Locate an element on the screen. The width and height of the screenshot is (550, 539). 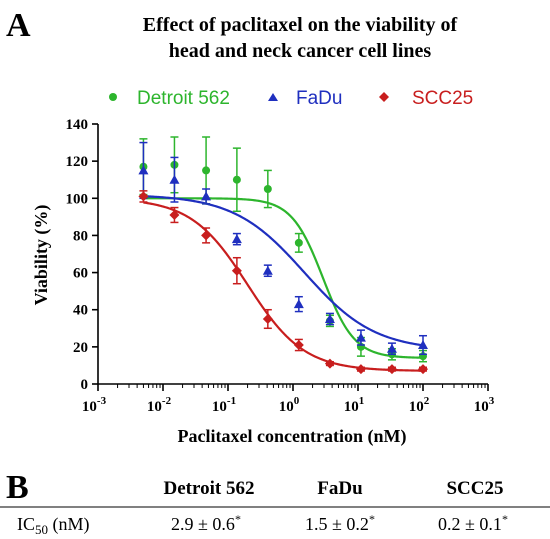
legend-label-detroit-562: Detroit 562 is located at coordinates (183, 98).